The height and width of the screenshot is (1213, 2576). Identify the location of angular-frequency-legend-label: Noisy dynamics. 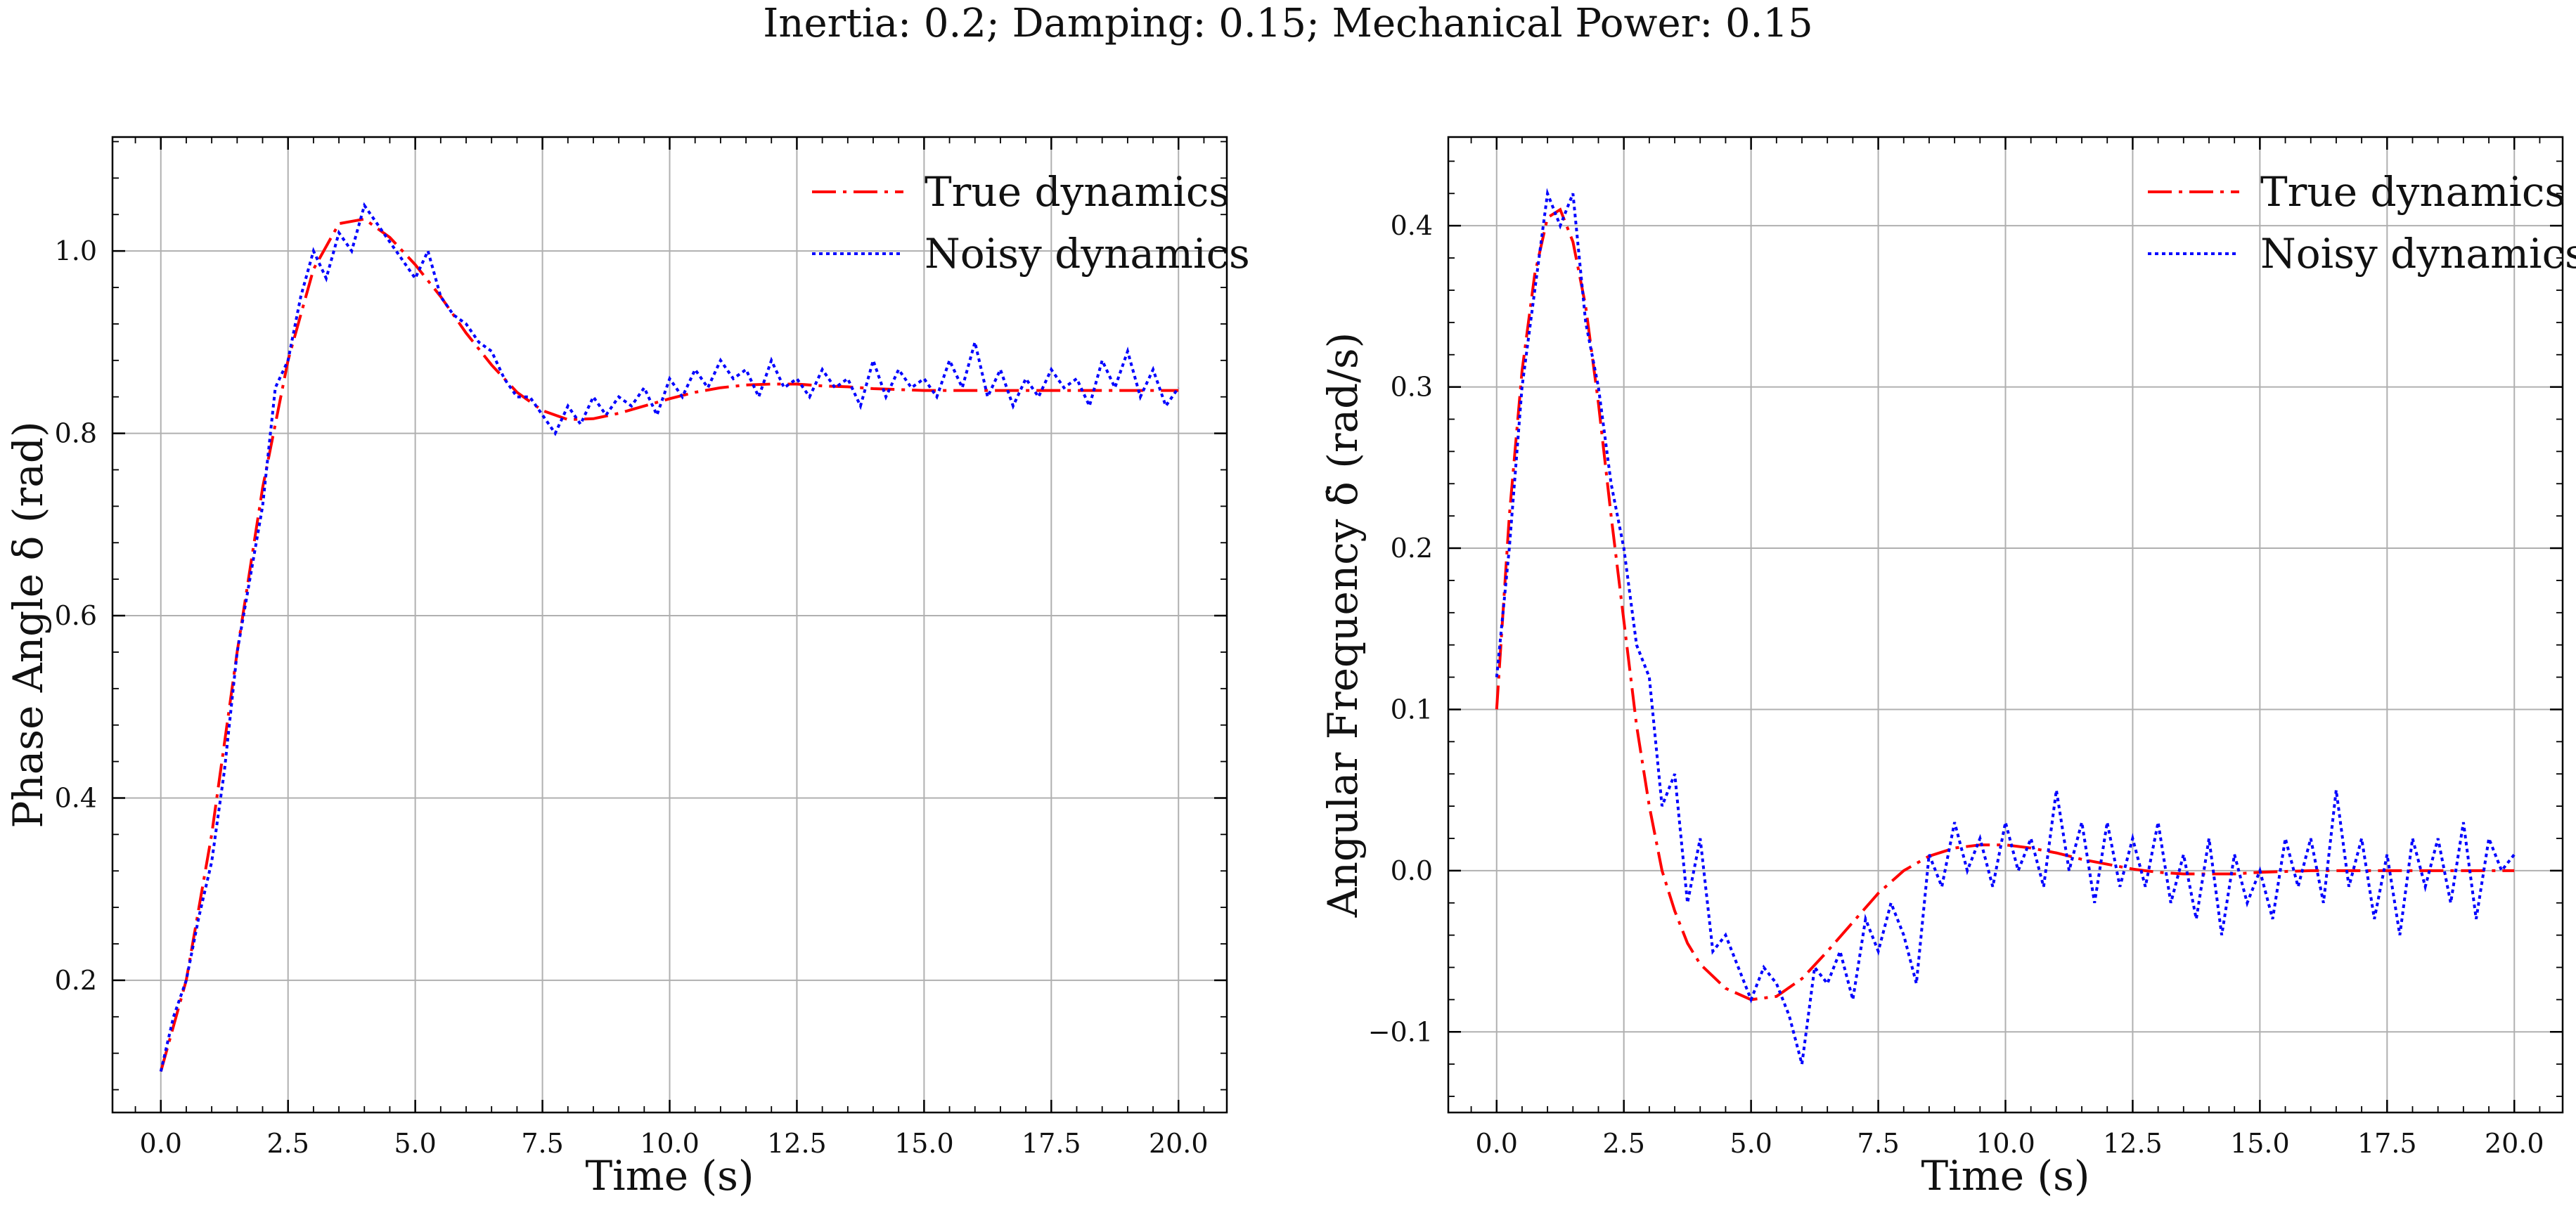
(2418, 254).